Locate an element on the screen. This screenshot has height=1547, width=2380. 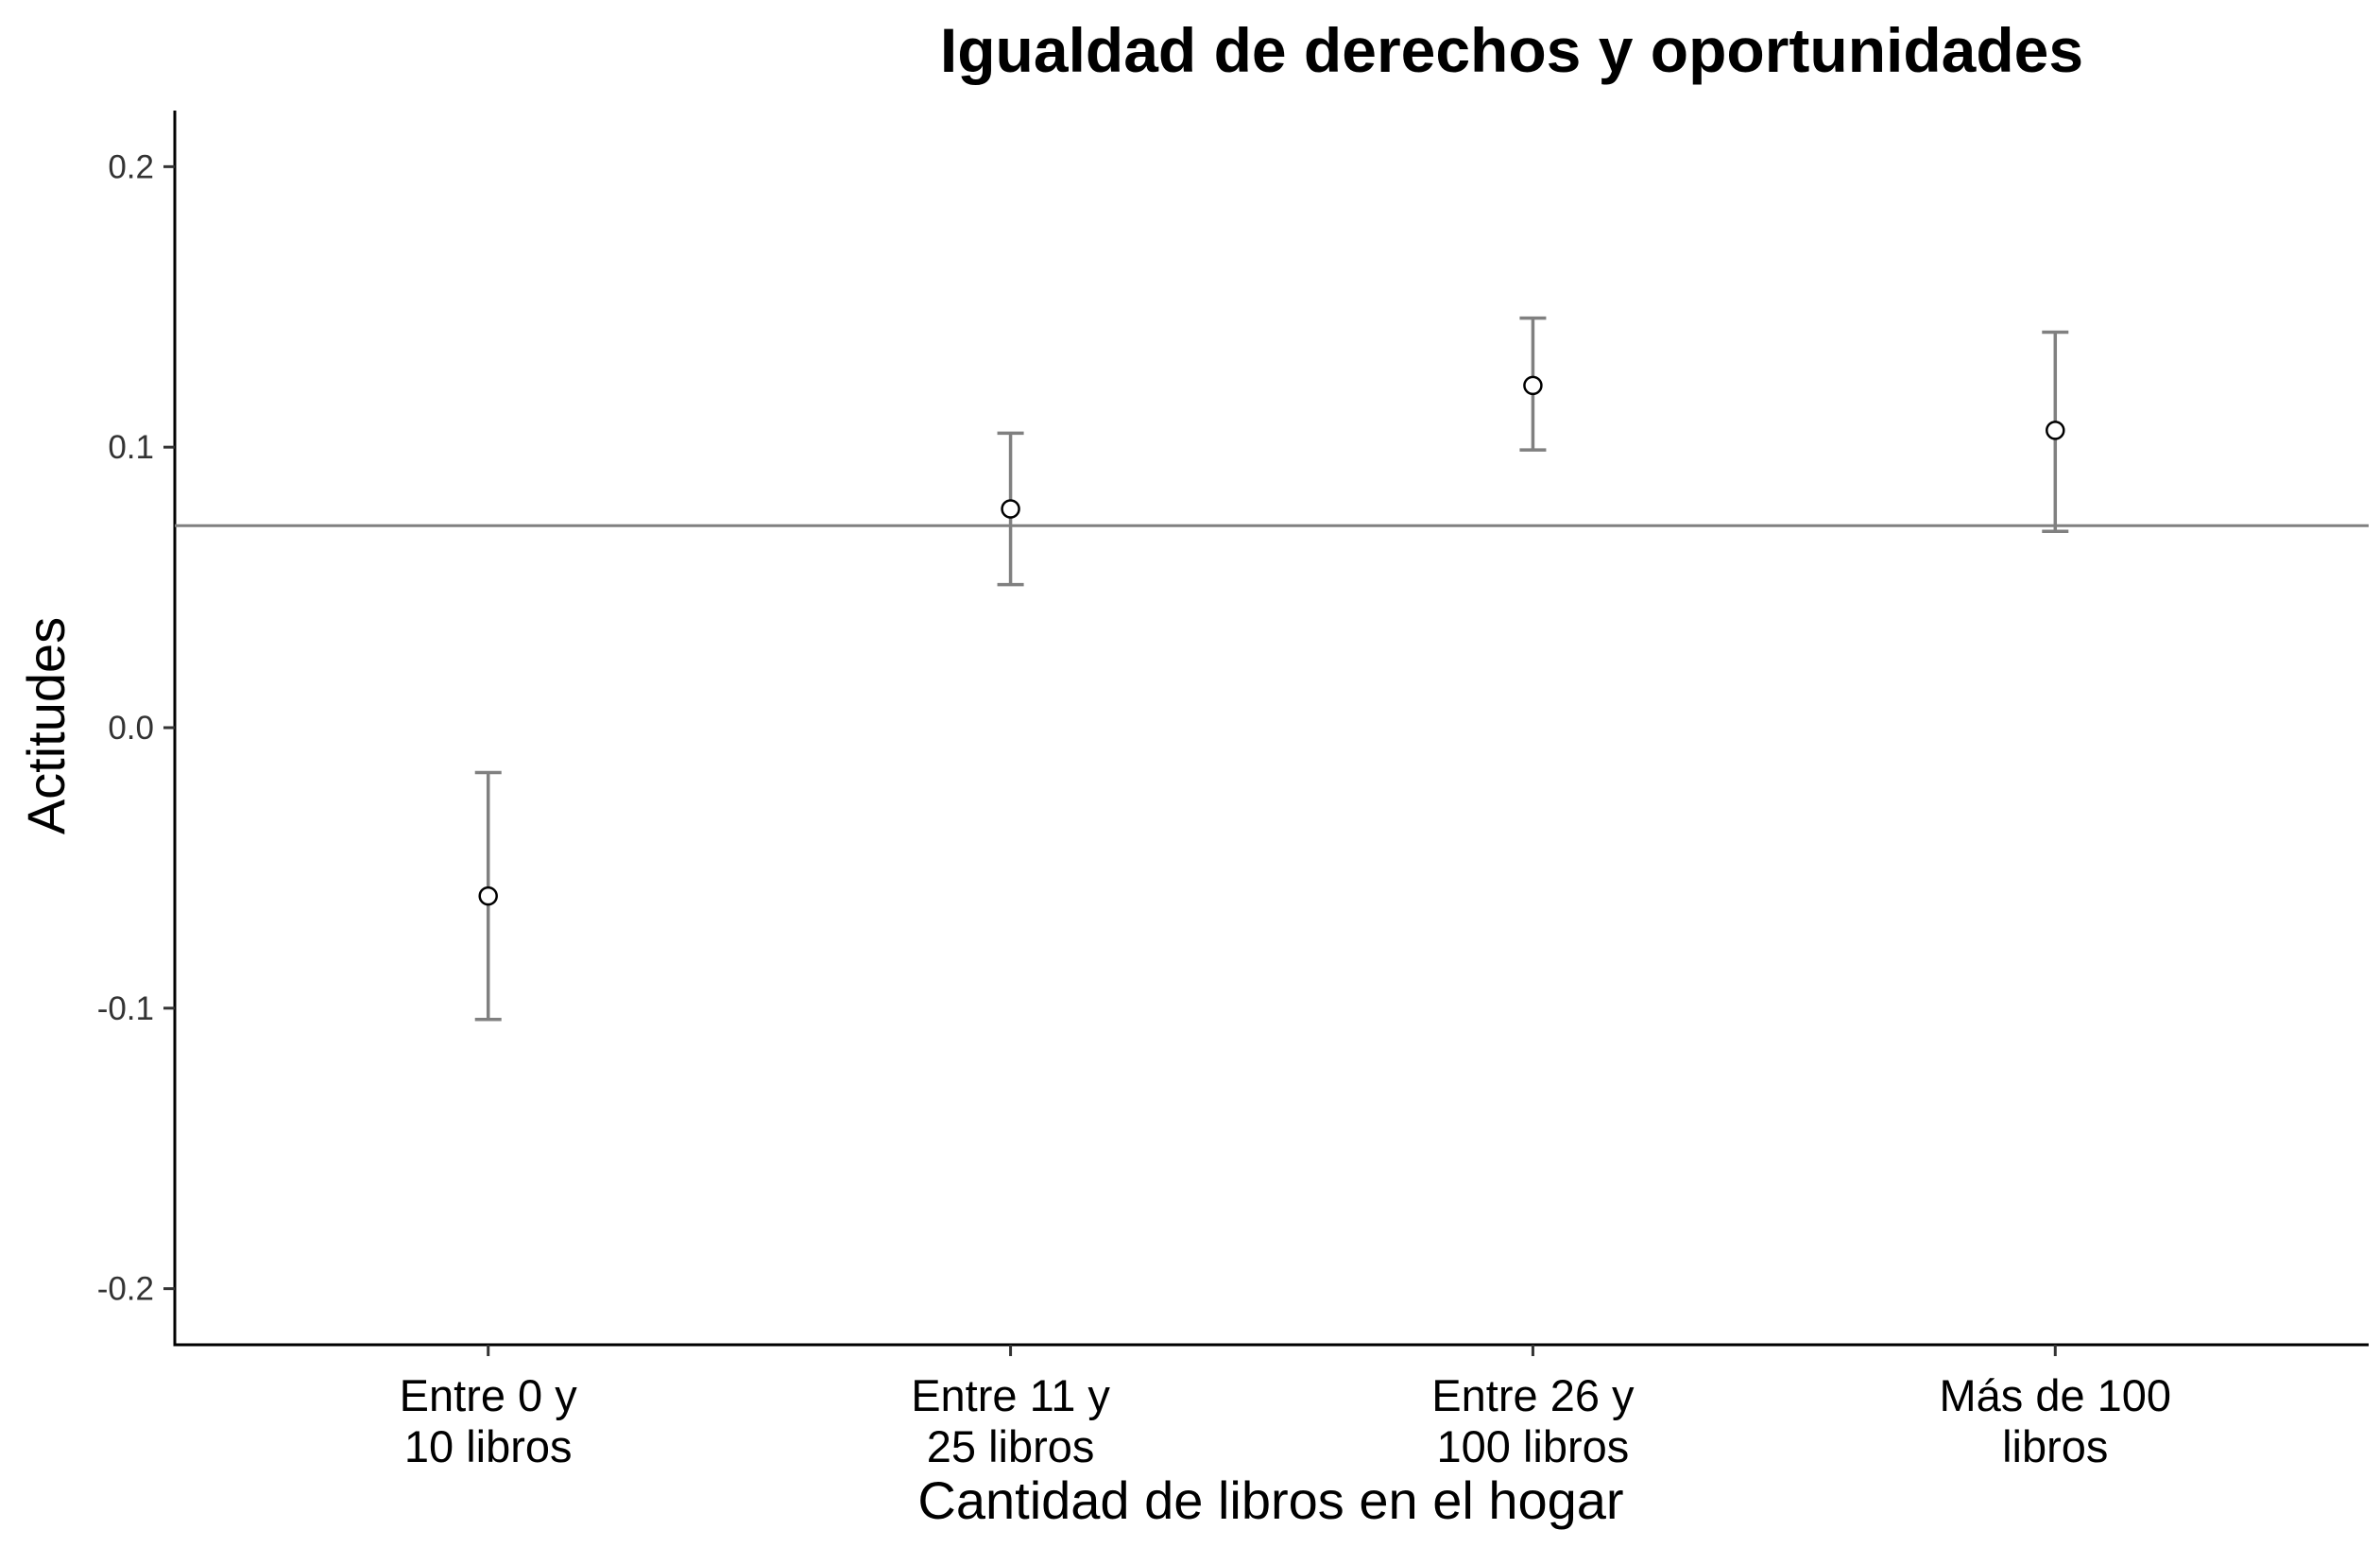
x-axis-title: Cantidad de libros en el hogar is located at coordinates (1270, 1500).